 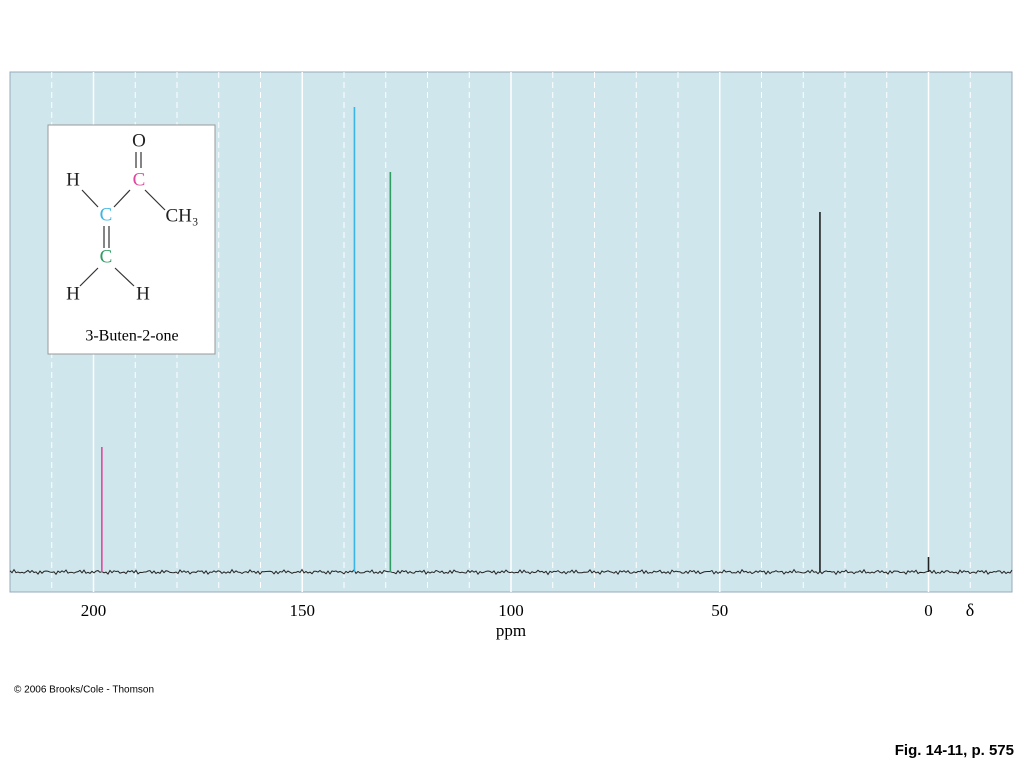 I want to click on figure-caption: Fig. 14-11, p. 575, so click(x=954, y=750).